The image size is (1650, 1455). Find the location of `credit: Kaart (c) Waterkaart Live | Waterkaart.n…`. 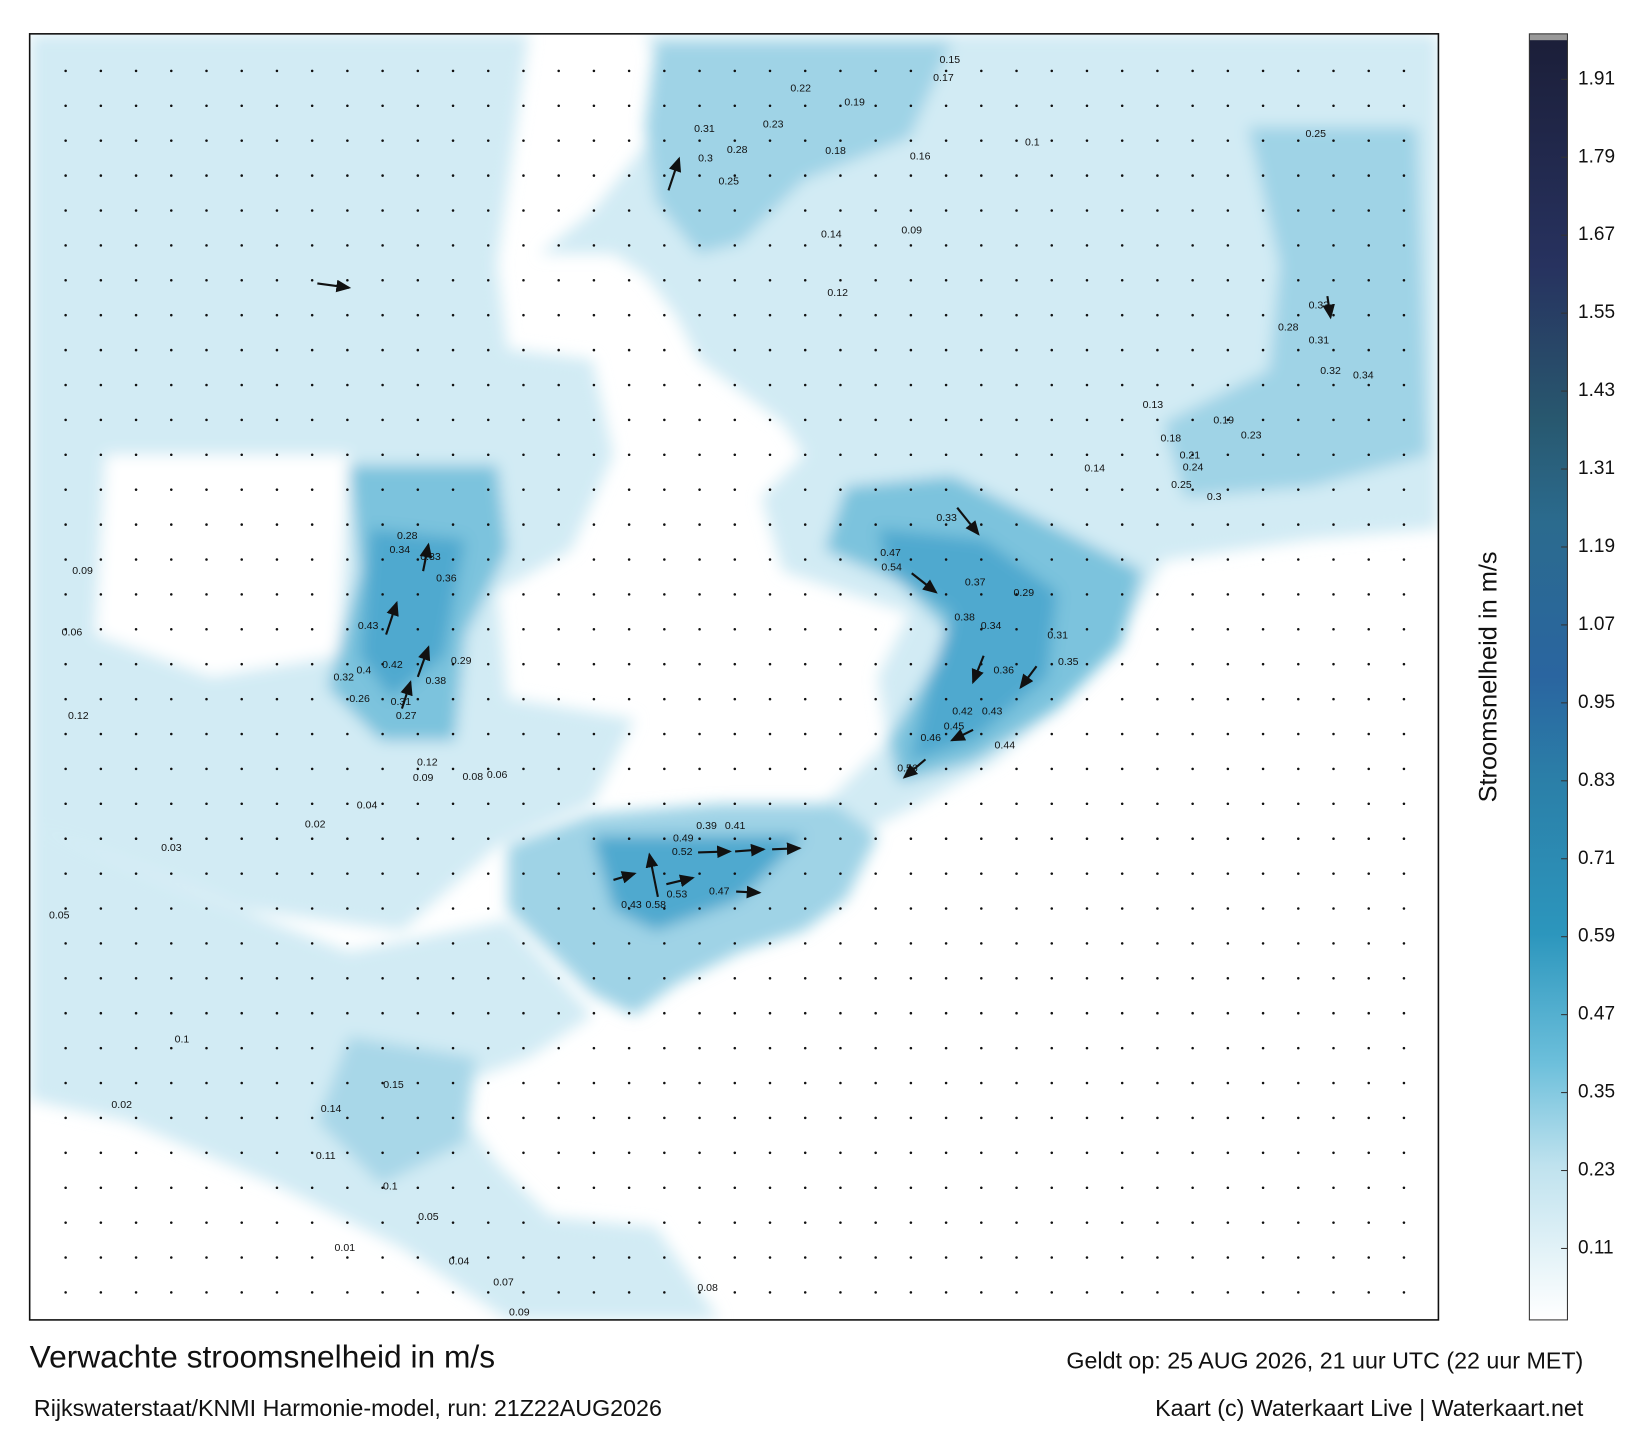

credit: Kaart (c) Waterkaart Live | Waterkaart.n… is located at coordinates (1369, 1408).